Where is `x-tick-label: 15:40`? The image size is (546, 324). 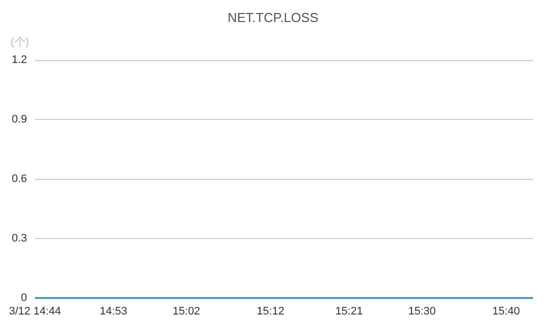
x-tick-label: 15:40 is located at coordinates (506, 312).